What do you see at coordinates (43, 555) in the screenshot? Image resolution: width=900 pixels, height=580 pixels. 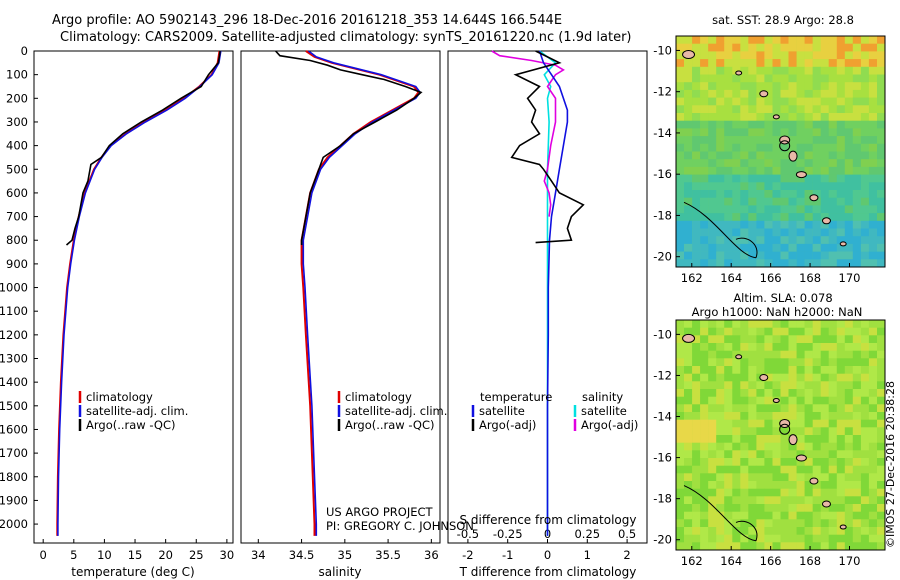 I see `x-tick-label: 0` at bounding box center [43, 555].